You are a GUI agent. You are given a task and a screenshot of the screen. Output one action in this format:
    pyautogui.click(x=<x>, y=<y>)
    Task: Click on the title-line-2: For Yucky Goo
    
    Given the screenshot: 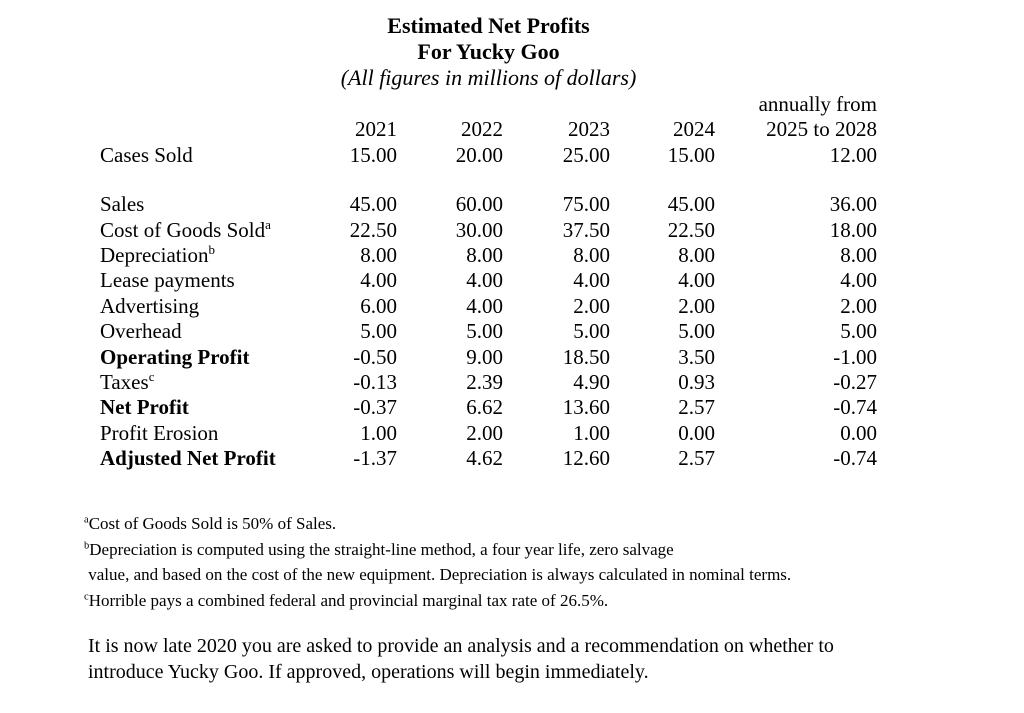 What is the action you would take?
    pyautogui.click(x=488, y=51)
    